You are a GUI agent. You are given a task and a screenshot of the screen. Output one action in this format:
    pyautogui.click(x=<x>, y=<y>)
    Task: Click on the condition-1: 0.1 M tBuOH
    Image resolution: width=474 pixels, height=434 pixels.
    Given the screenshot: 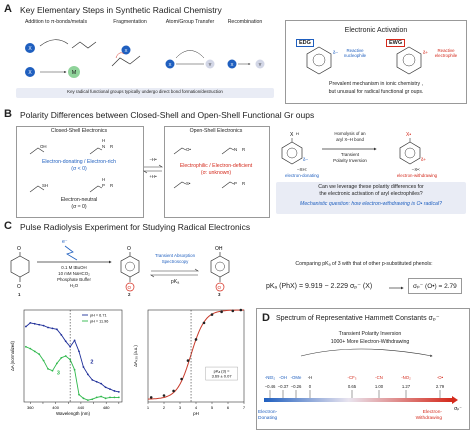 What is the action you would take?
    pyautogui.click(x=74, y=267)
    